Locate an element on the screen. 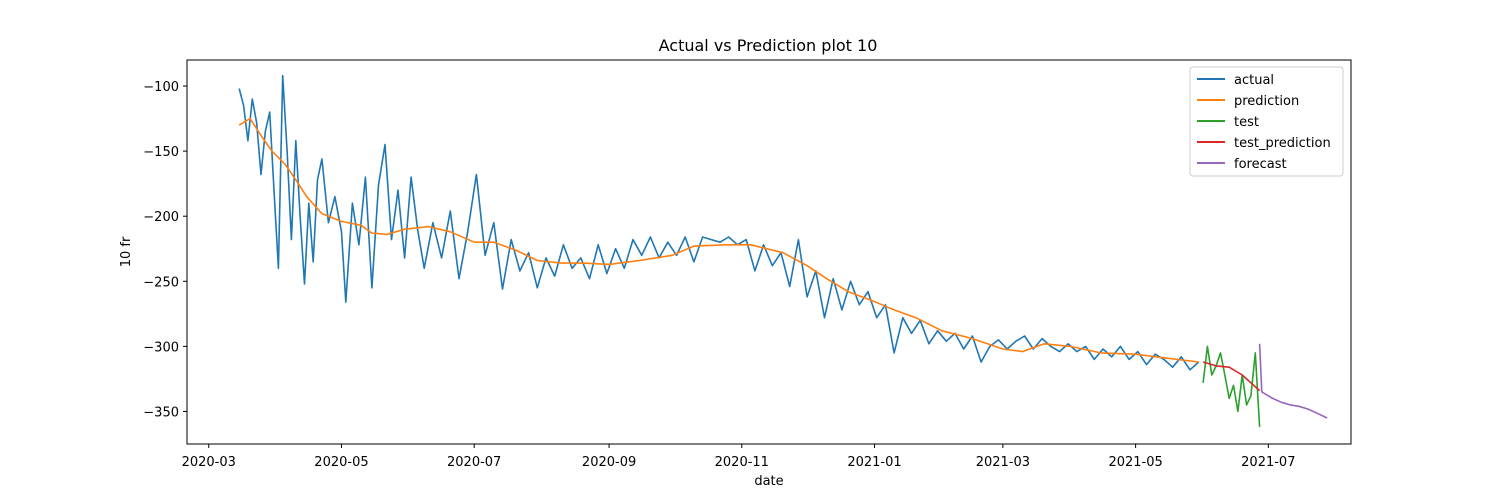 The width and height of the screenshot is (1500, 500). x-tick-label: 2020-05 is located at coordinates (341, 462).